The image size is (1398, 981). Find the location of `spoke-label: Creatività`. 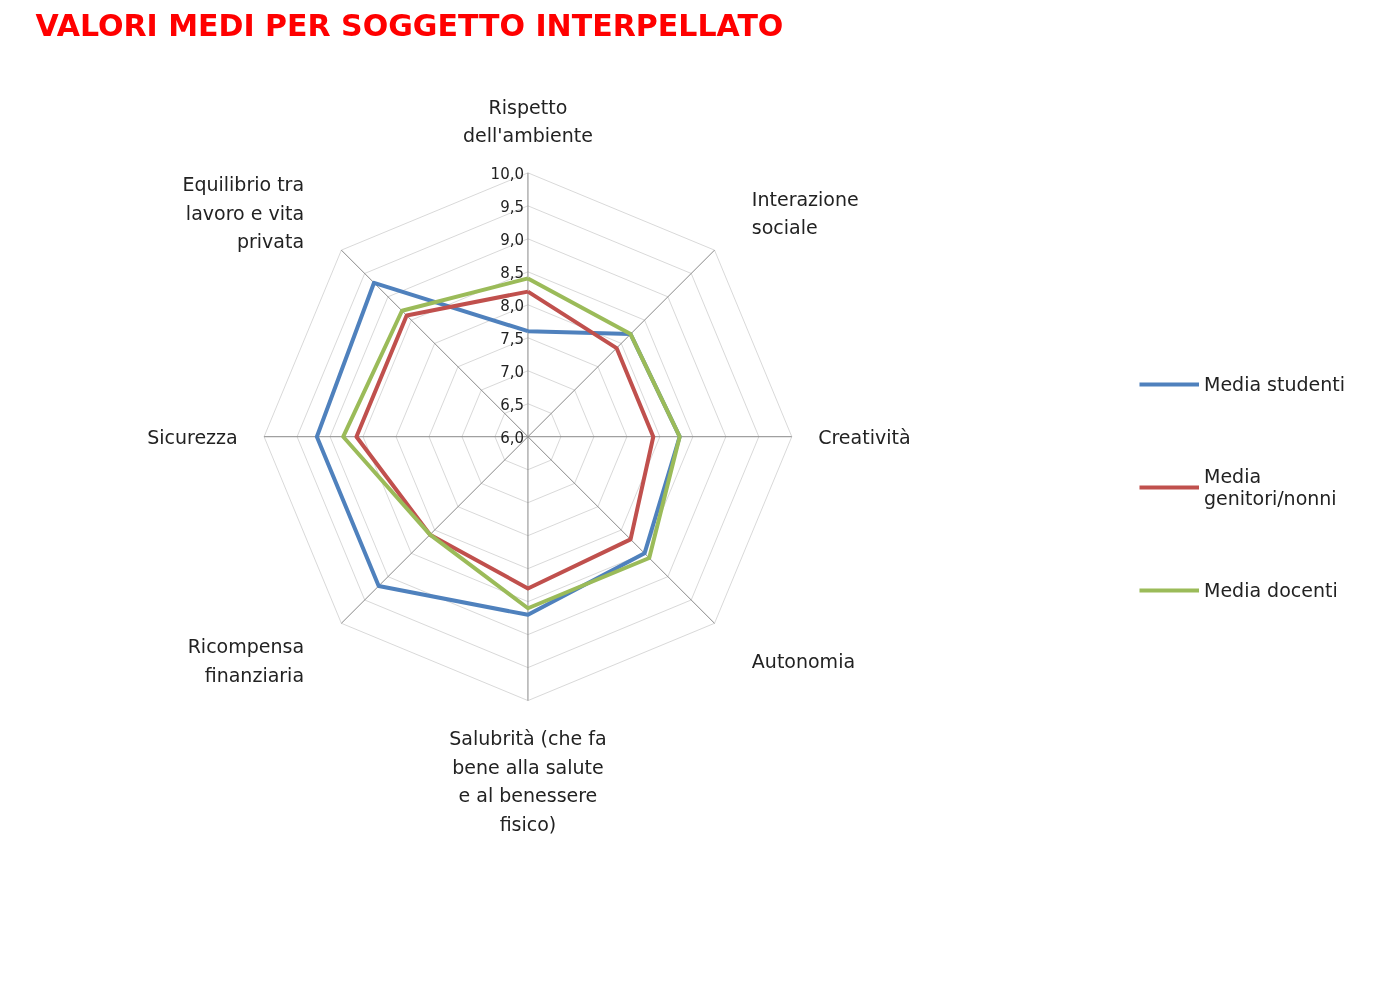

spoke-label: Creatività is located at coordinates (864, 436).